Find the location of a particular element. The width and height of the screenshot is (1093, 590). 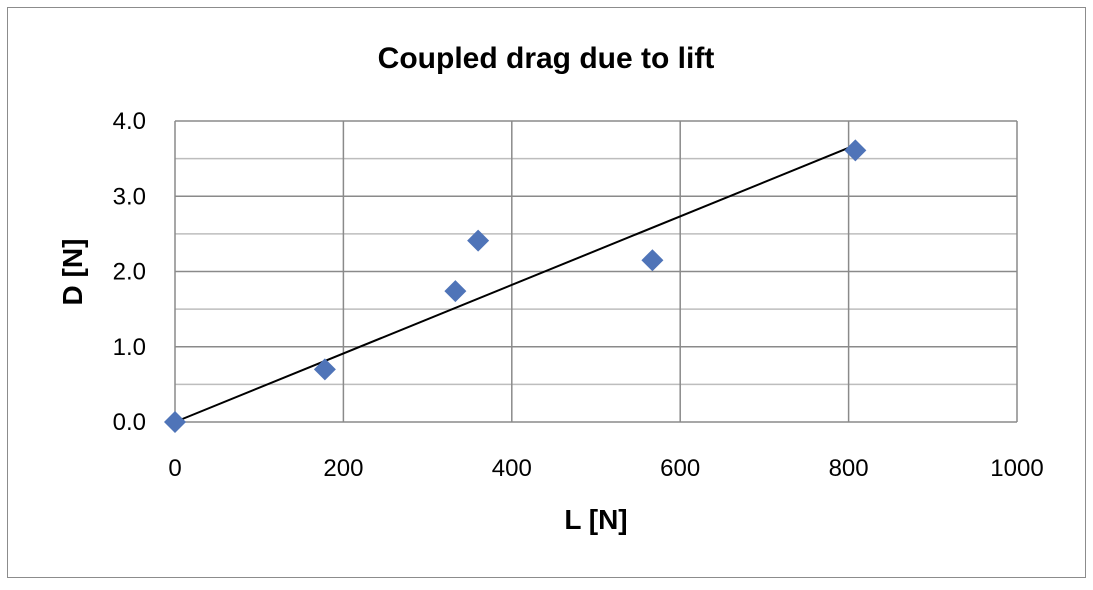

x-tick-label: 1000 is located at coordinates (1016, 468).